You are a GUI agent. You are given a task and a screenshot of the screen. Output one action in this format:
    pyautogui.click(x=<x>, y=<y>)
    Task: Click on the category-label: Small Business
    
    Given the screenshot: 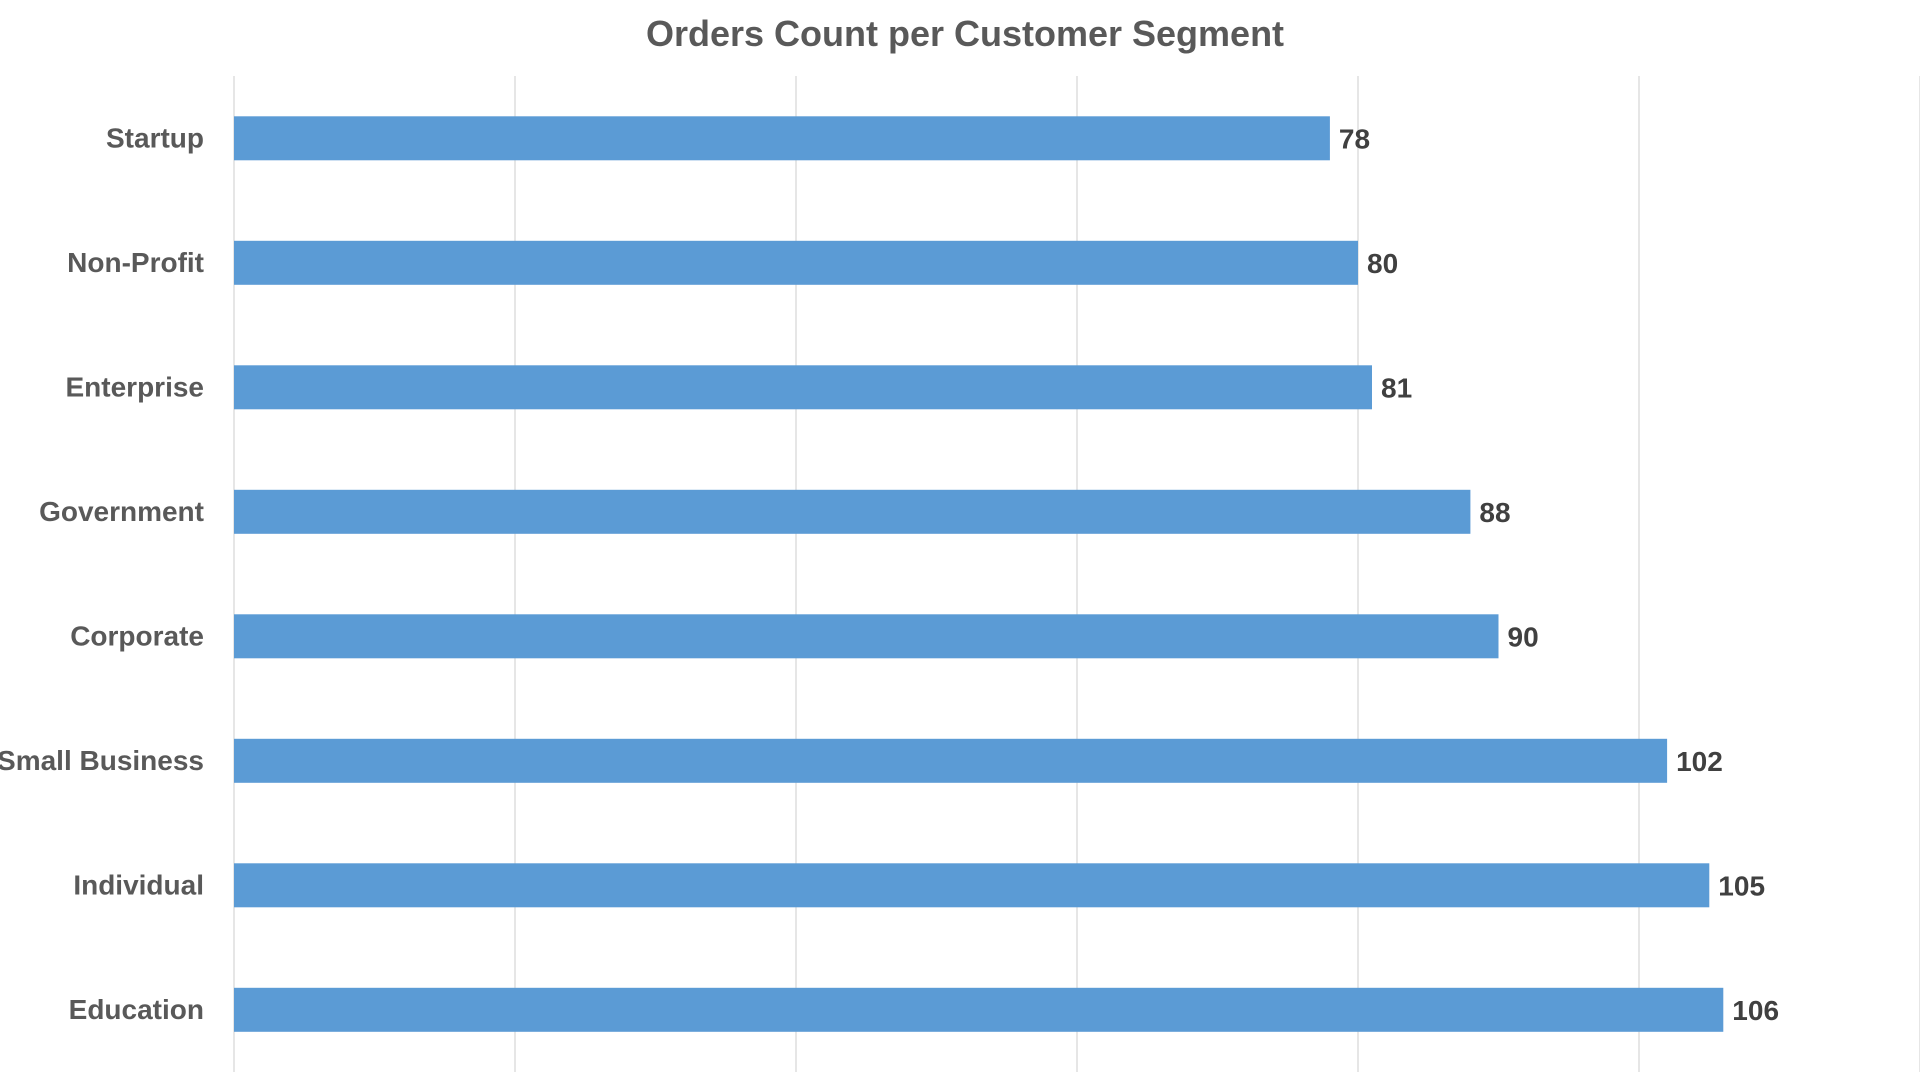 What is the action you would take?
    pyautogui.click(x=102, y=760)
    